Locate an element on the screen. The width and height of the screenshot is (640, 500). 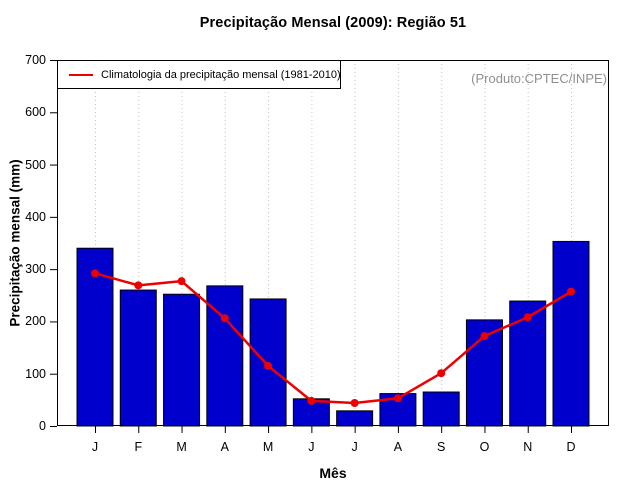
y-tick-label: 100 is located at coordinates (35, 373).